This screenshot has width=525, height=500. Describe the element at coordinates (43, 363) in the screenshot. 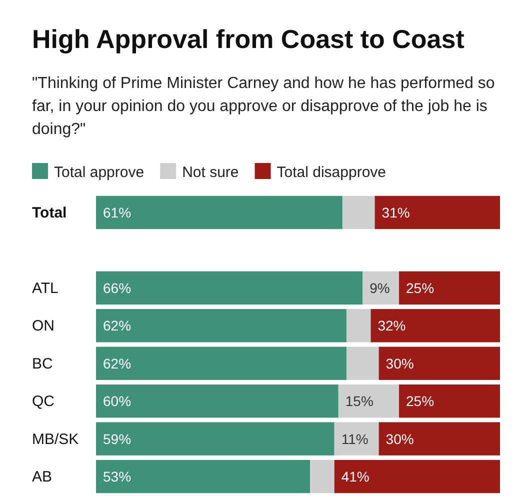

I see `y-tick-label: BC` at that location.